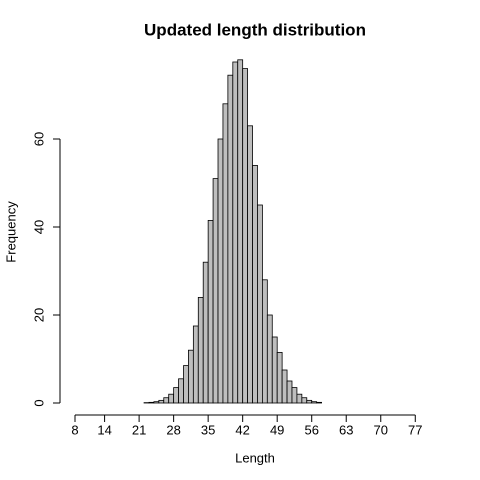 Image resolution: width=480 pixels, height=480 pixels. What do you see at coordinates (38, 315) in the screenshot?
I see `y-tick-label: 20` at bounding box center [38, 315].